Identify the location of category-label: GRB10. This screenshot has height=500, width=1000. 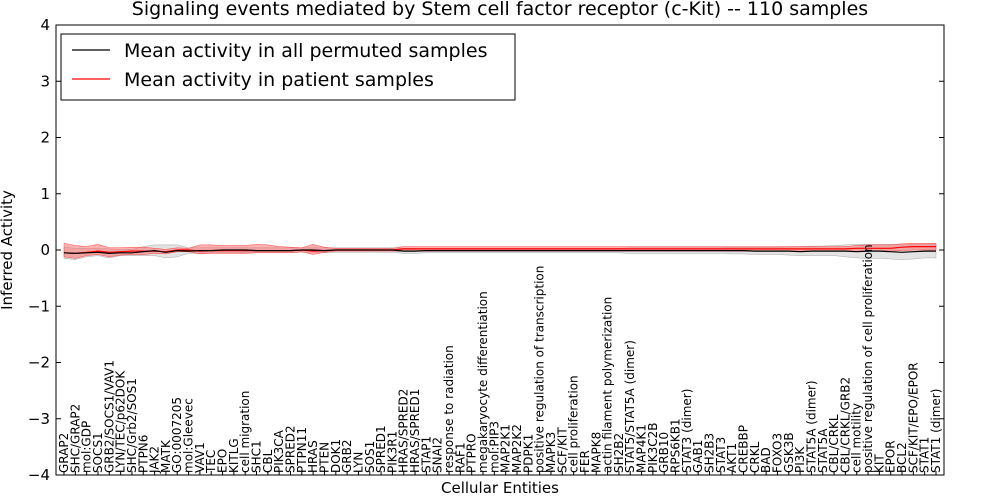
(664, 452).